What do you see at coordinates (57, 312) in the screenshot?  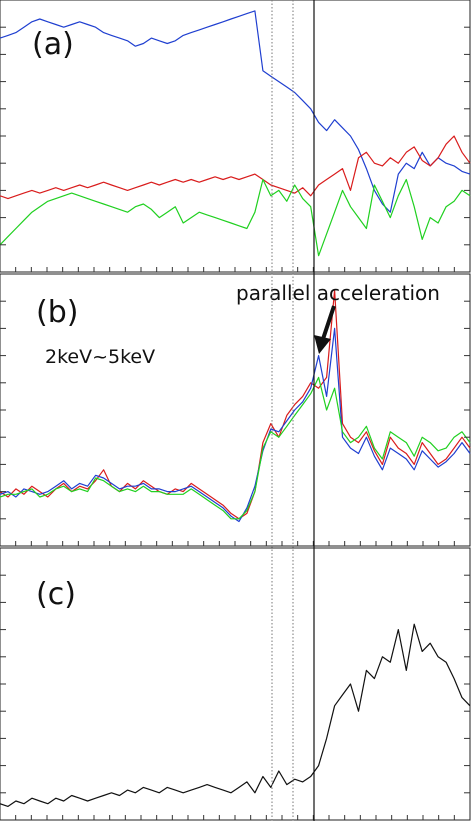 I see `panel-b-label: (b)` at bounding box center [57, 312].